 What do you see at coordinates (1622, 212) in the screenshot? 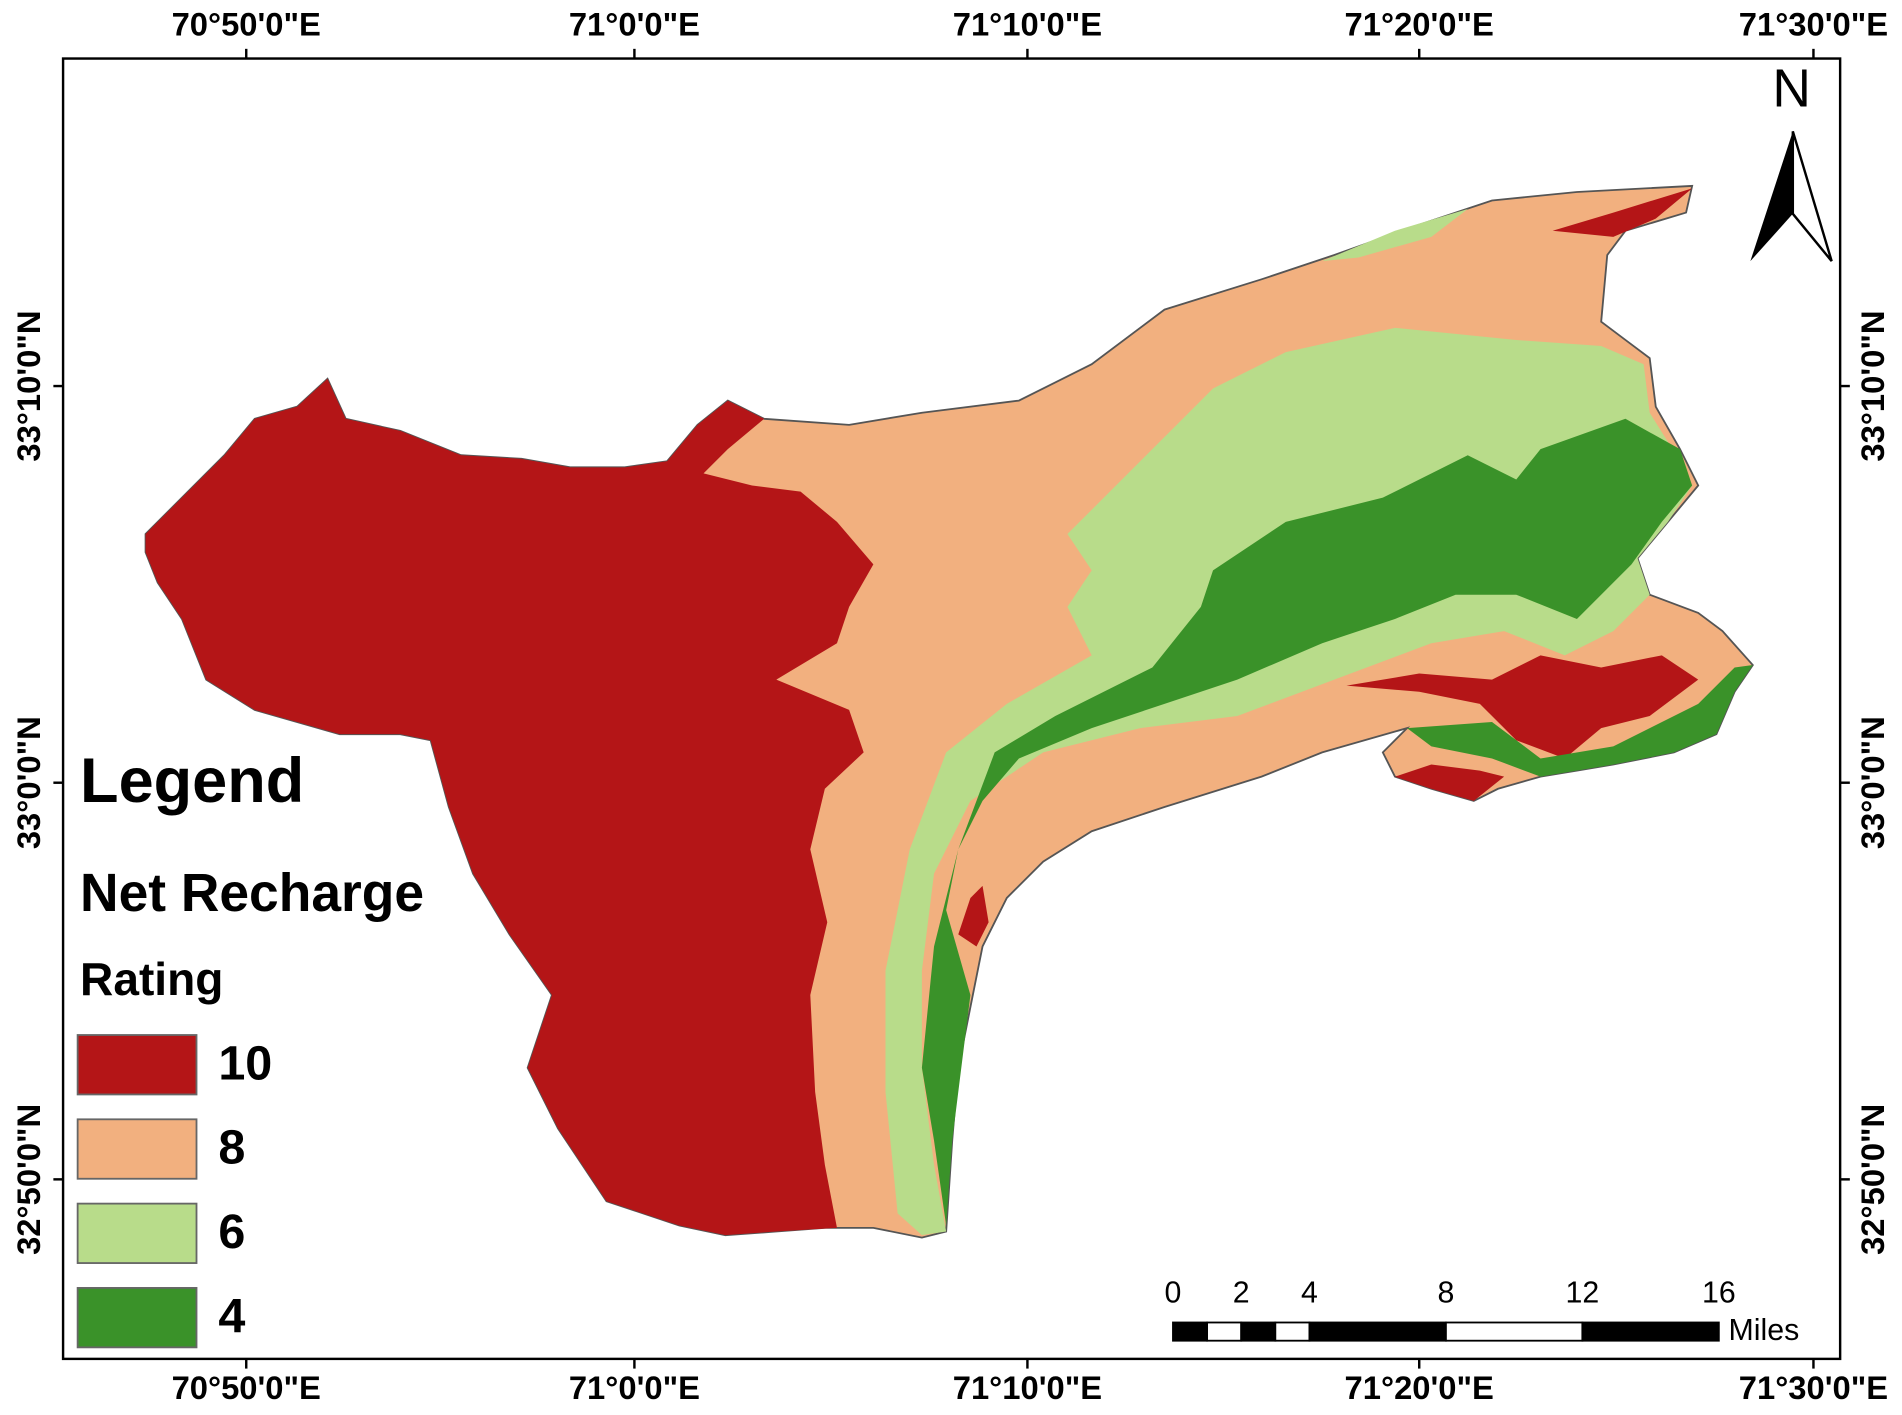
I see `region-rating-10-ne` at bounding box center [1622, 212].